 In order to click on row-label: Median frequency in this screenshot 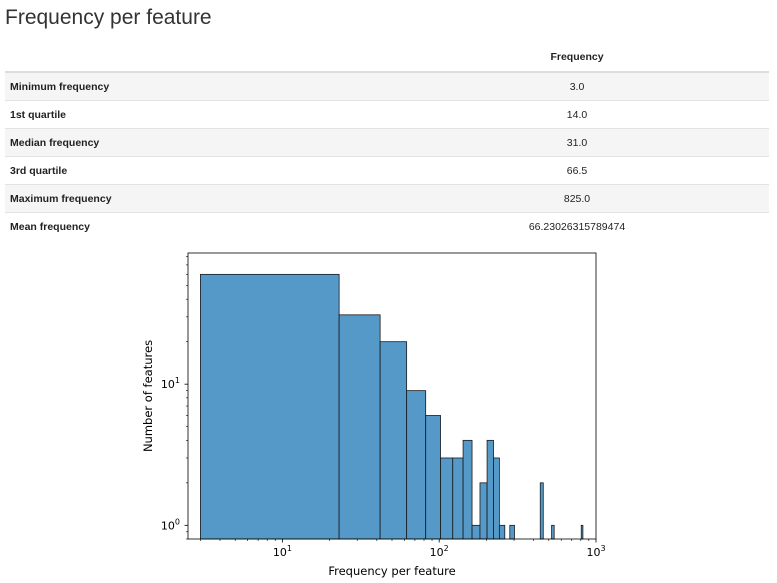, I will do `click(195, 142)`.